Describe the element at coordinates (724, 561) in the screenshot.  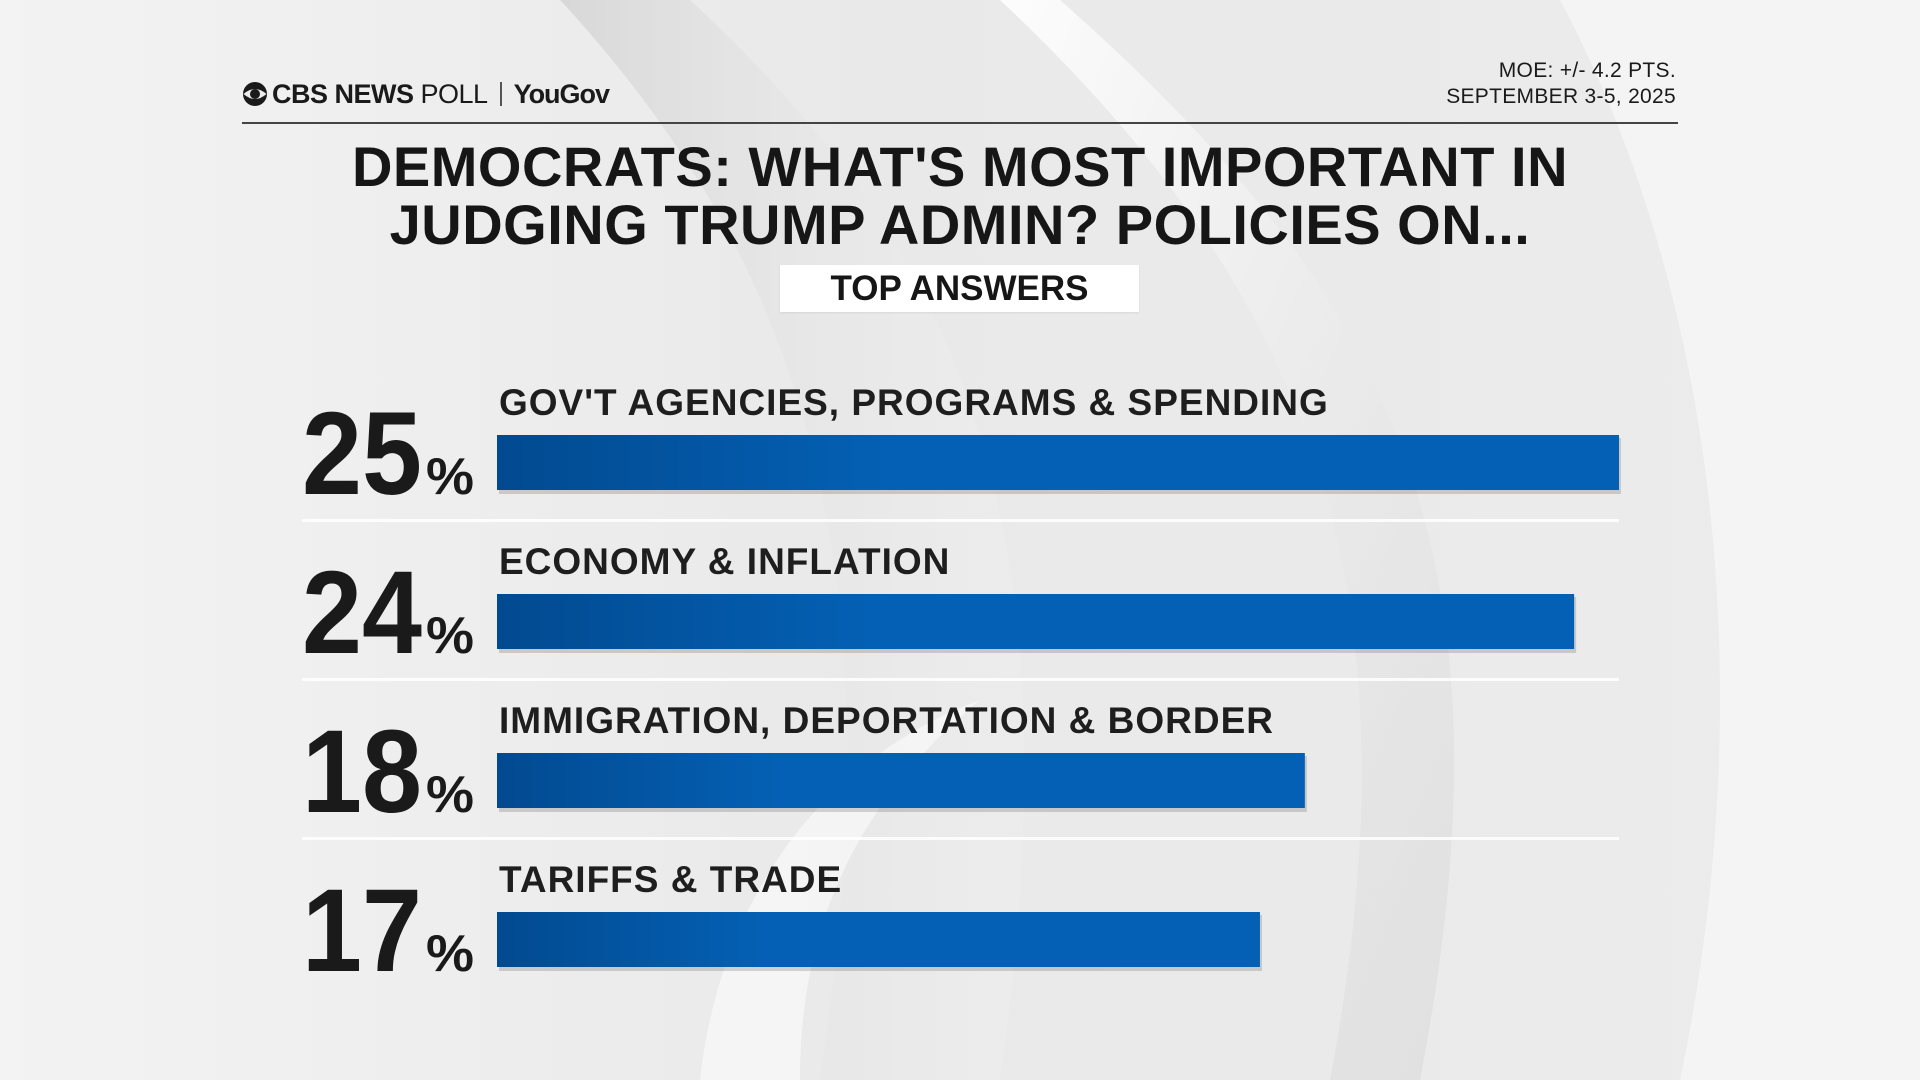
I see `category-label: ECONOMY & INFLATION` at that location.